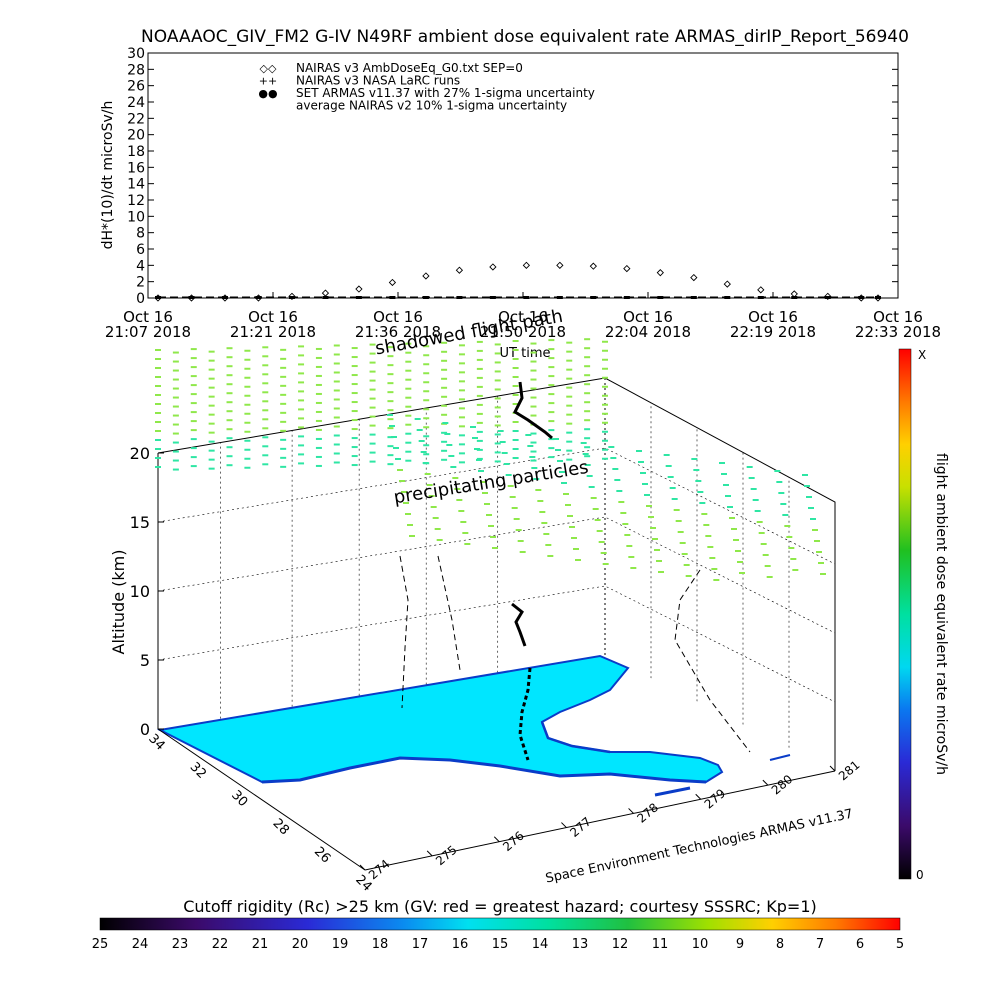  I want to click on z-tick-label: 10, so click(140, 591).